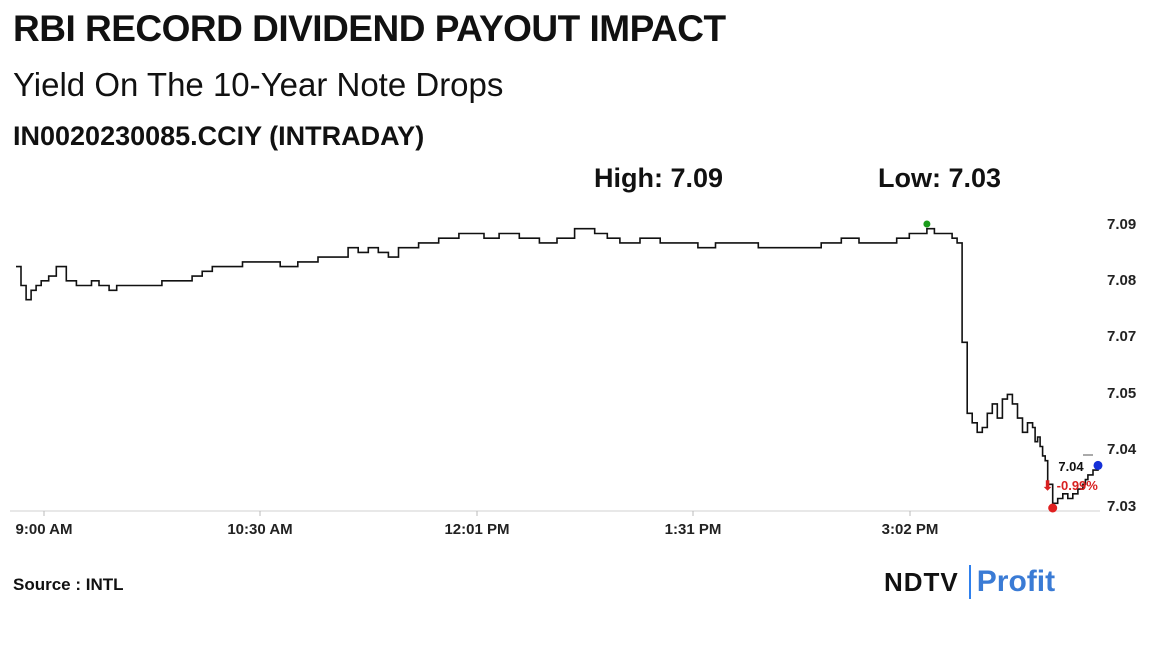 The height and width of the screenshot is (648, 1152). Describe the element at coordinates (927, 224) in the screenshot. I see `high-marker` at that location.